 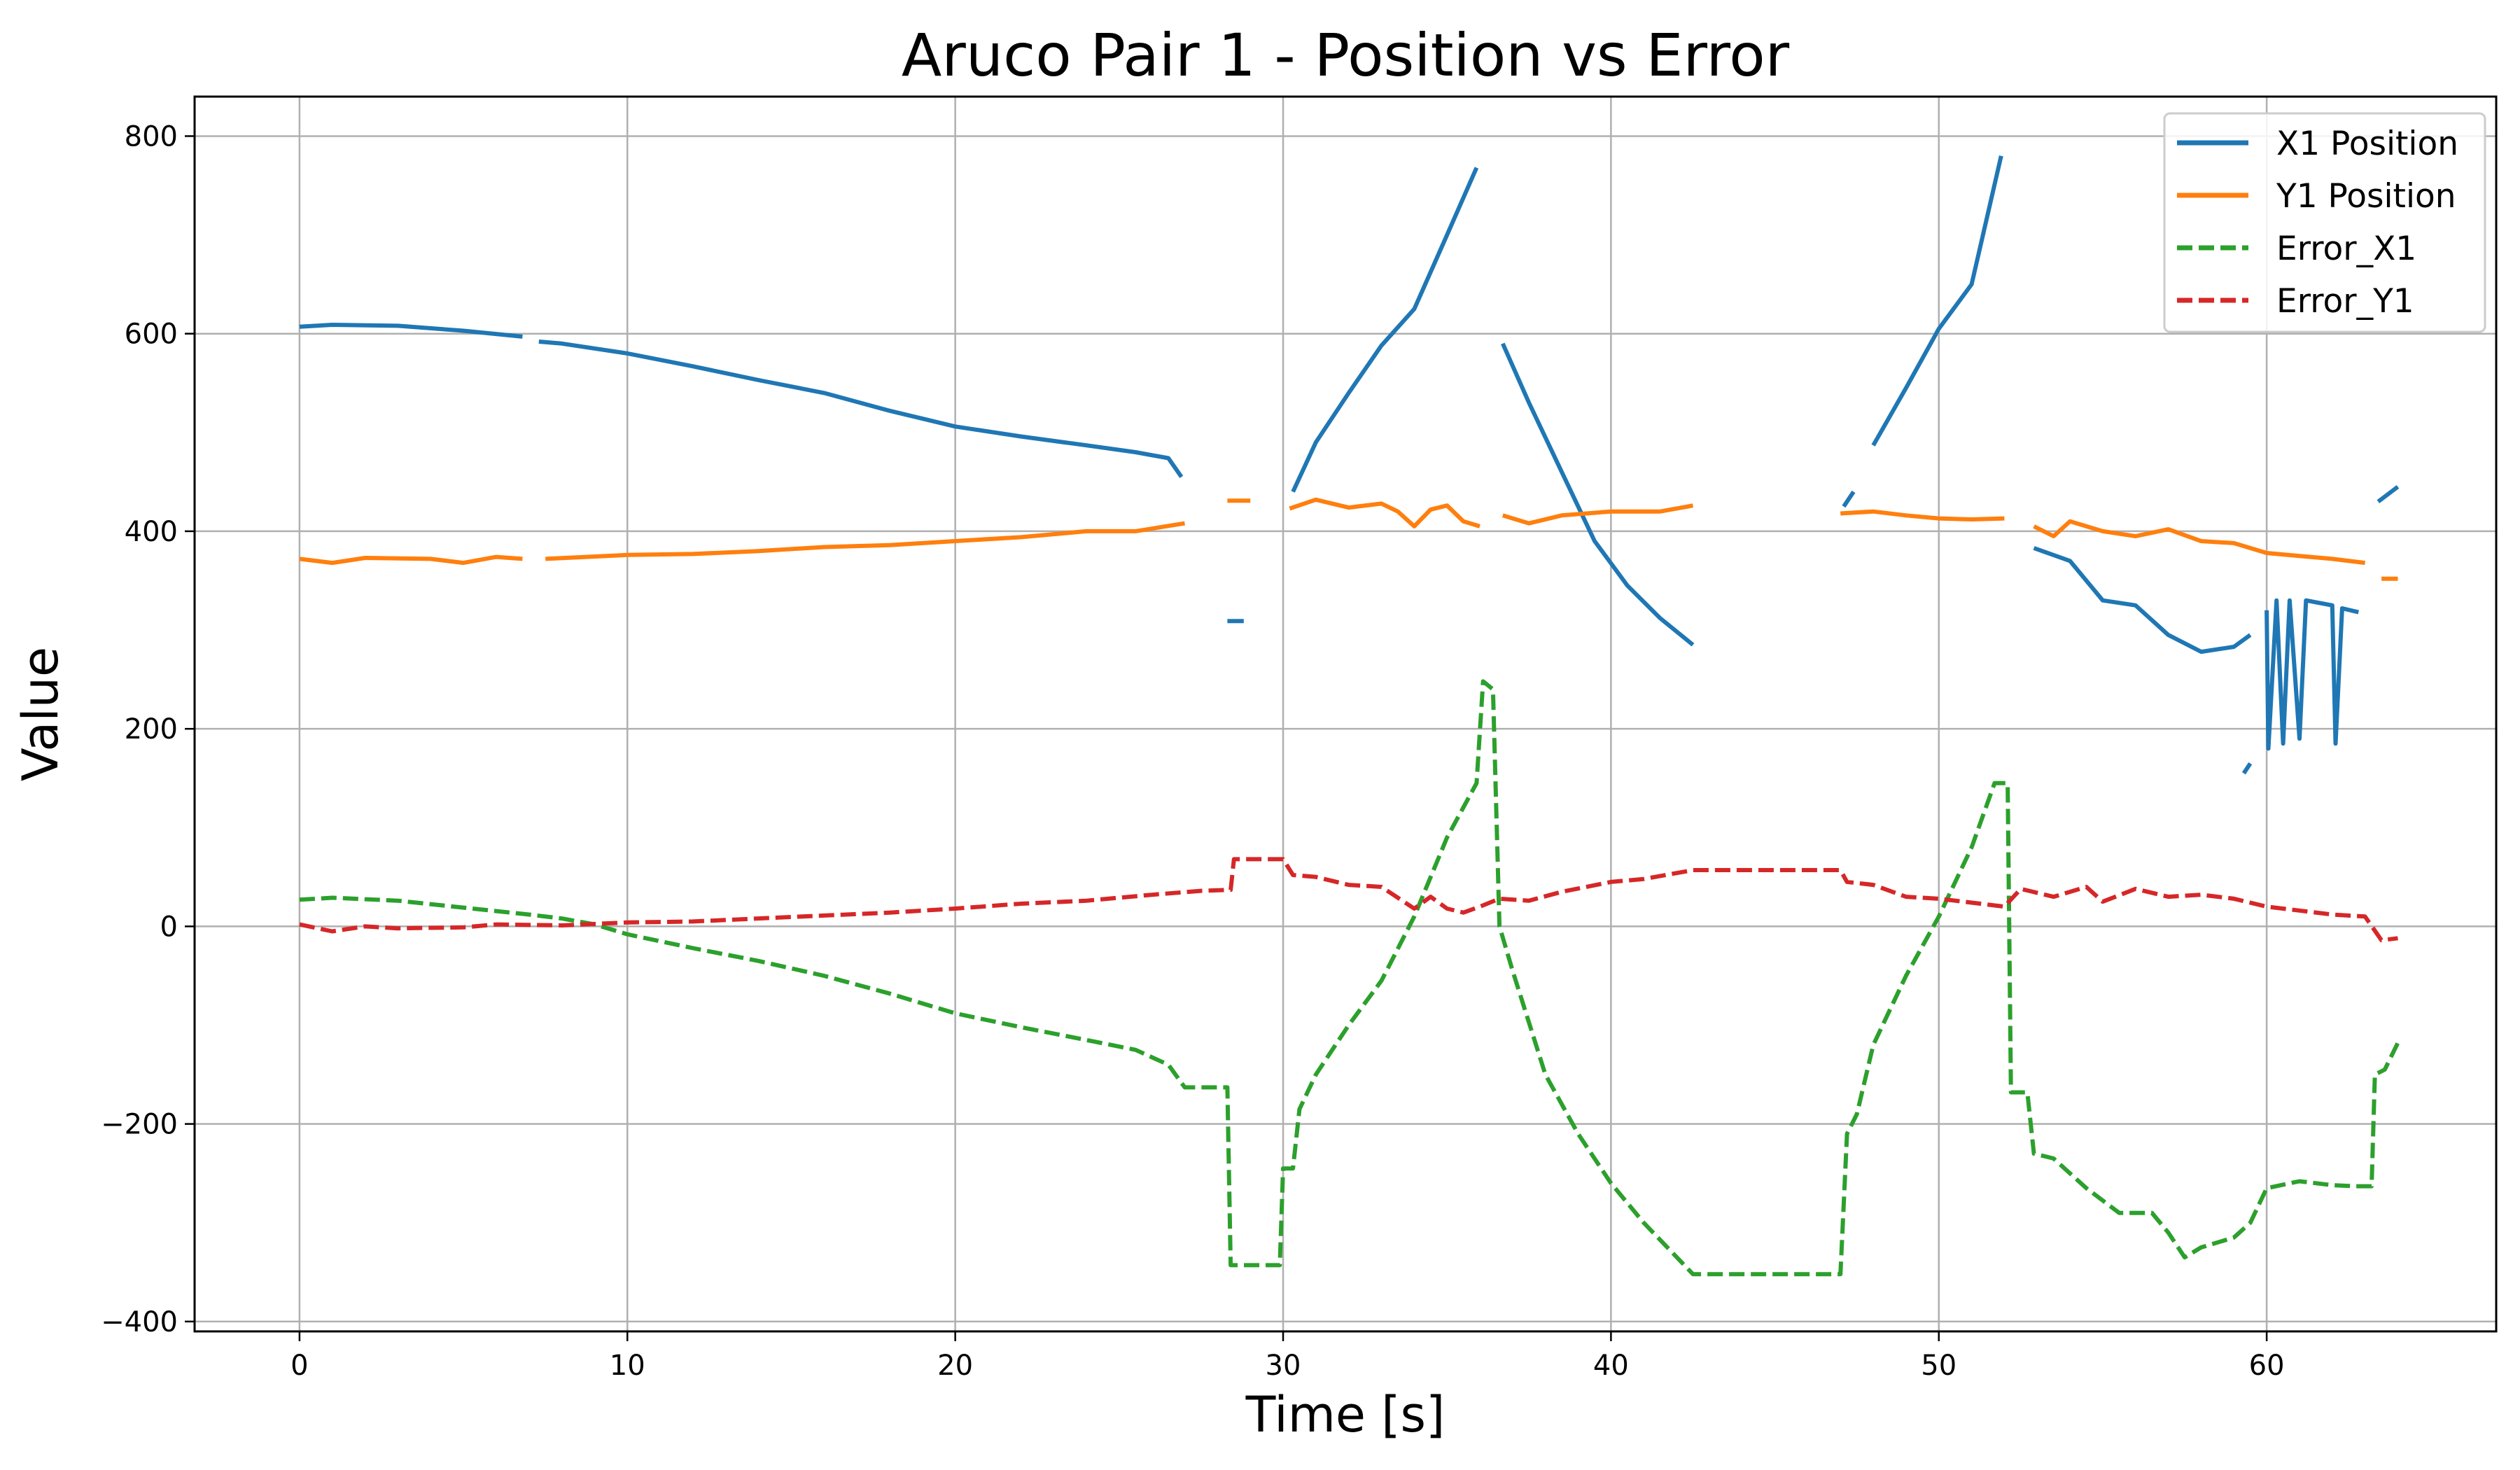 I want to click on y-axis-label: Value, so click(x=40, y=714).